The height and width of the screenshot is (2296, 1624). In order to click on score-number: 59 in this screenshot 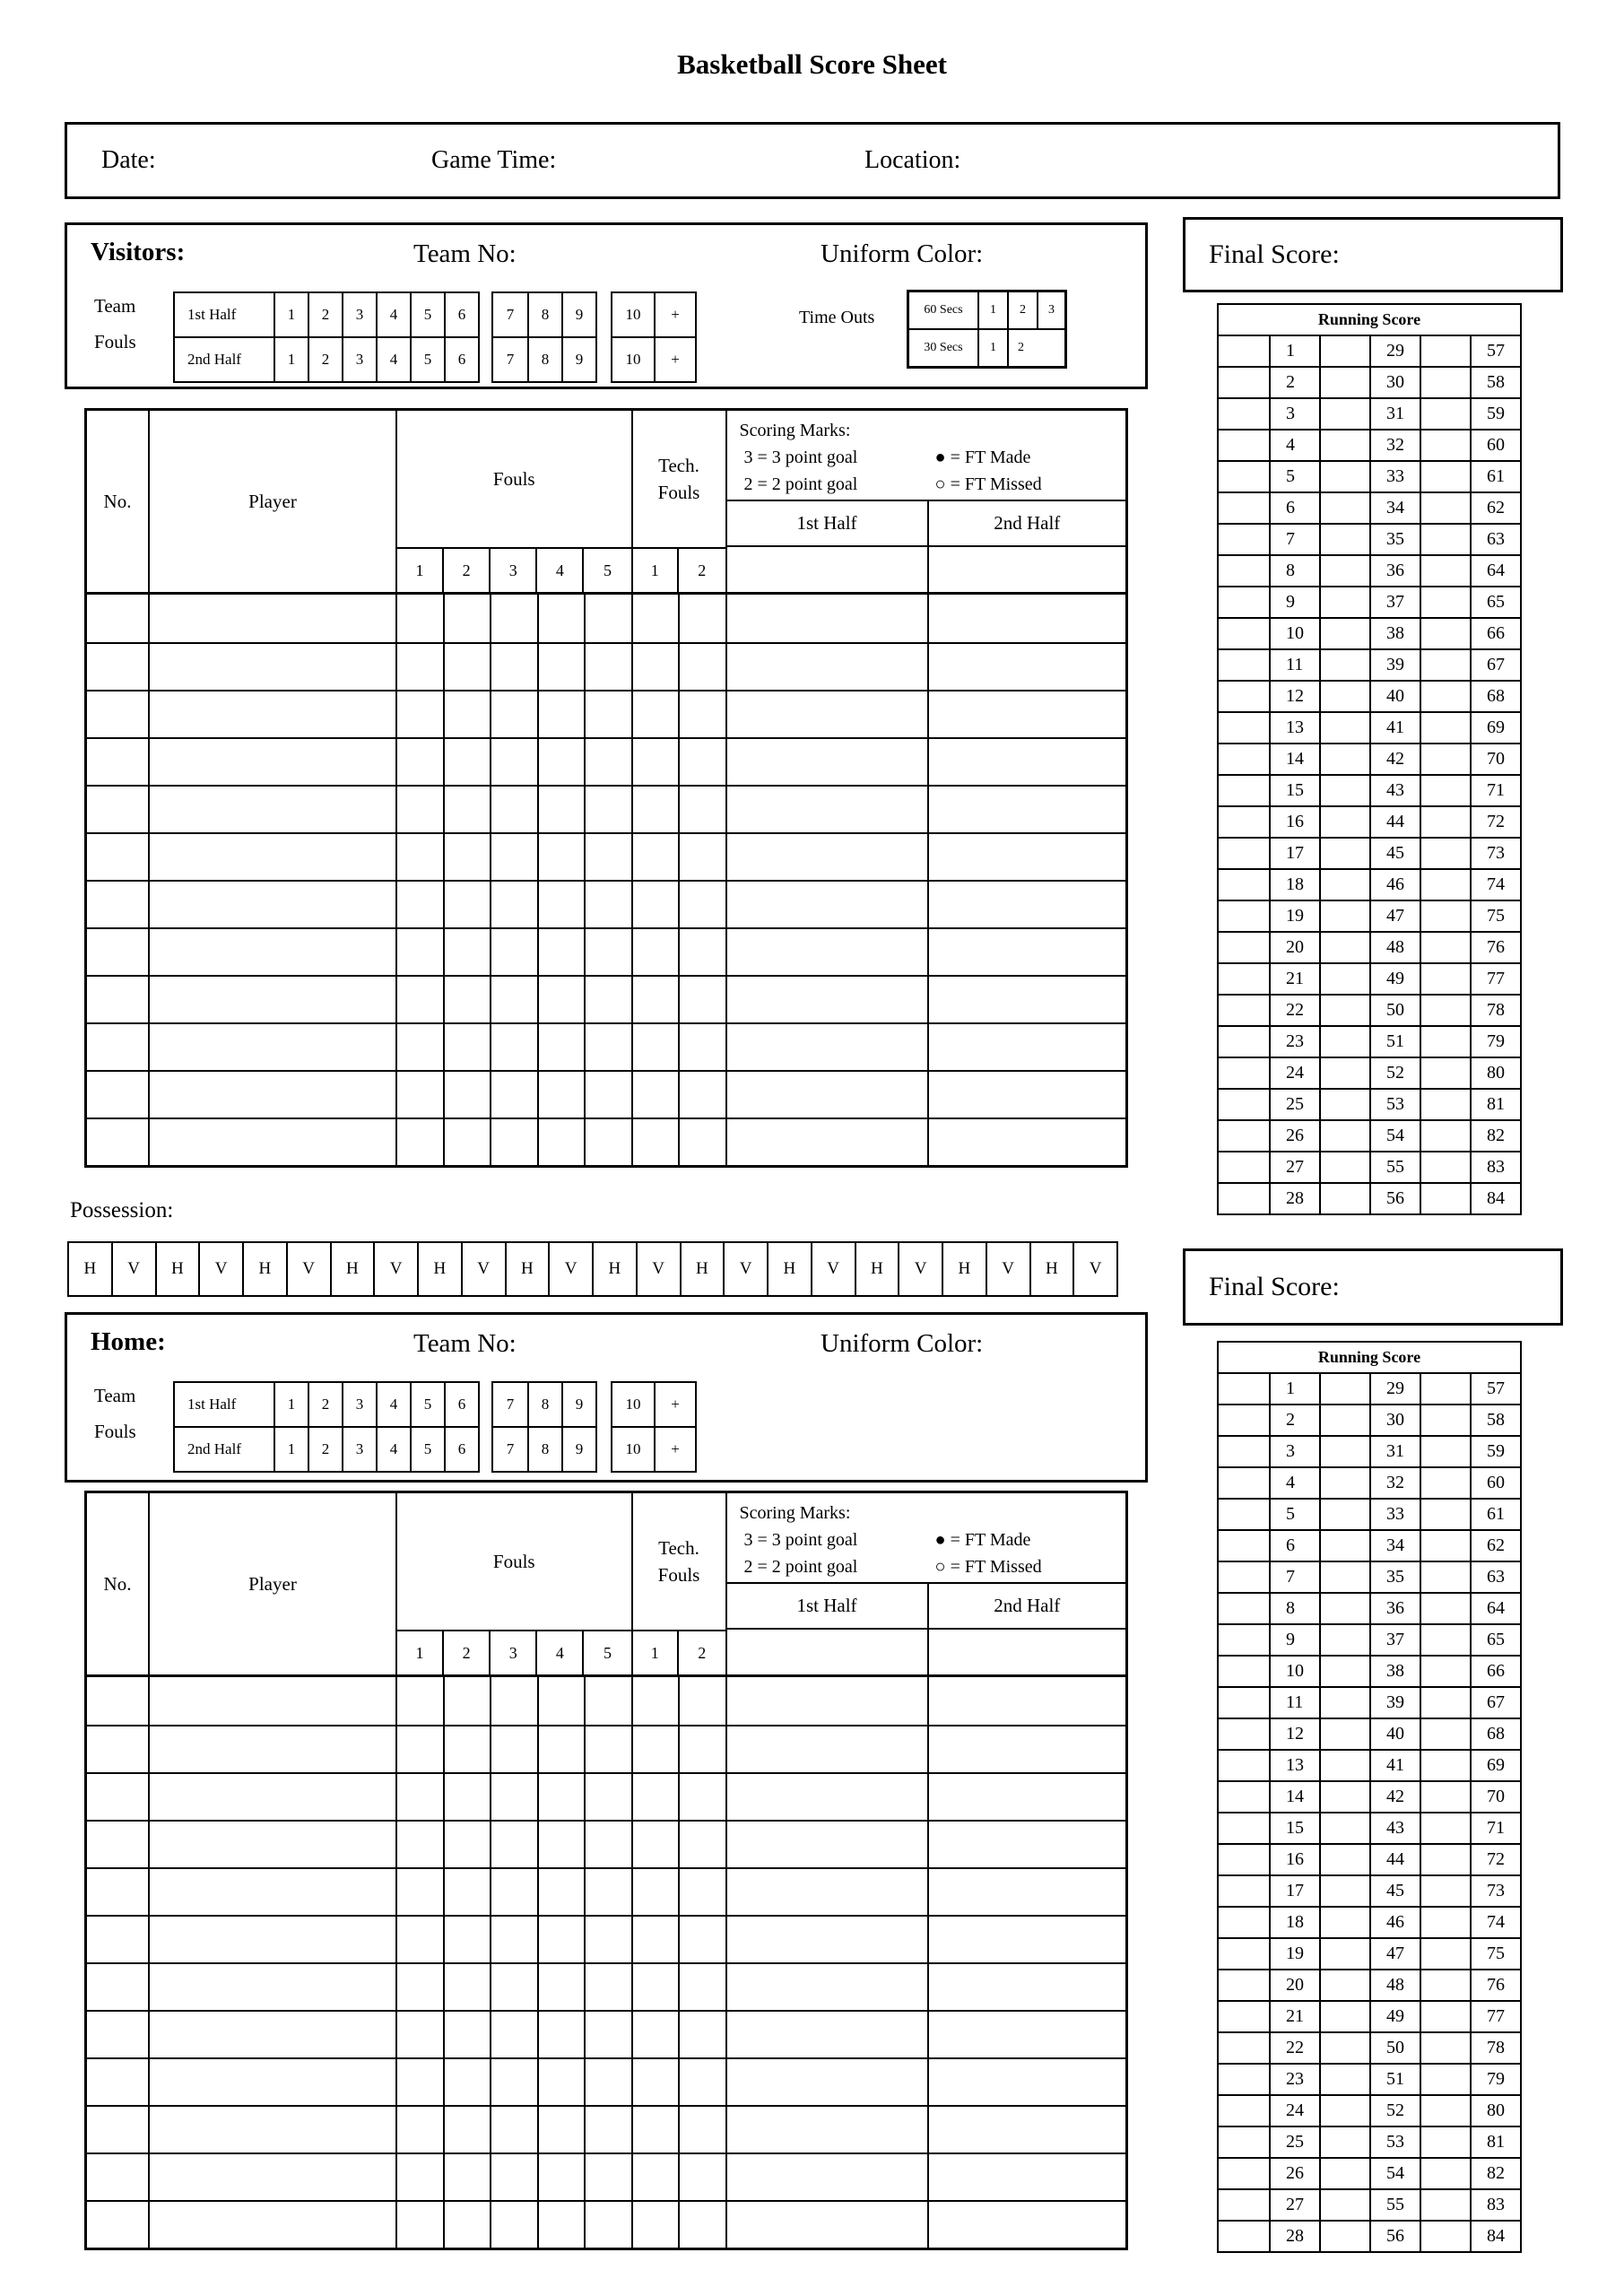, I will do `click(1495, 414)`.